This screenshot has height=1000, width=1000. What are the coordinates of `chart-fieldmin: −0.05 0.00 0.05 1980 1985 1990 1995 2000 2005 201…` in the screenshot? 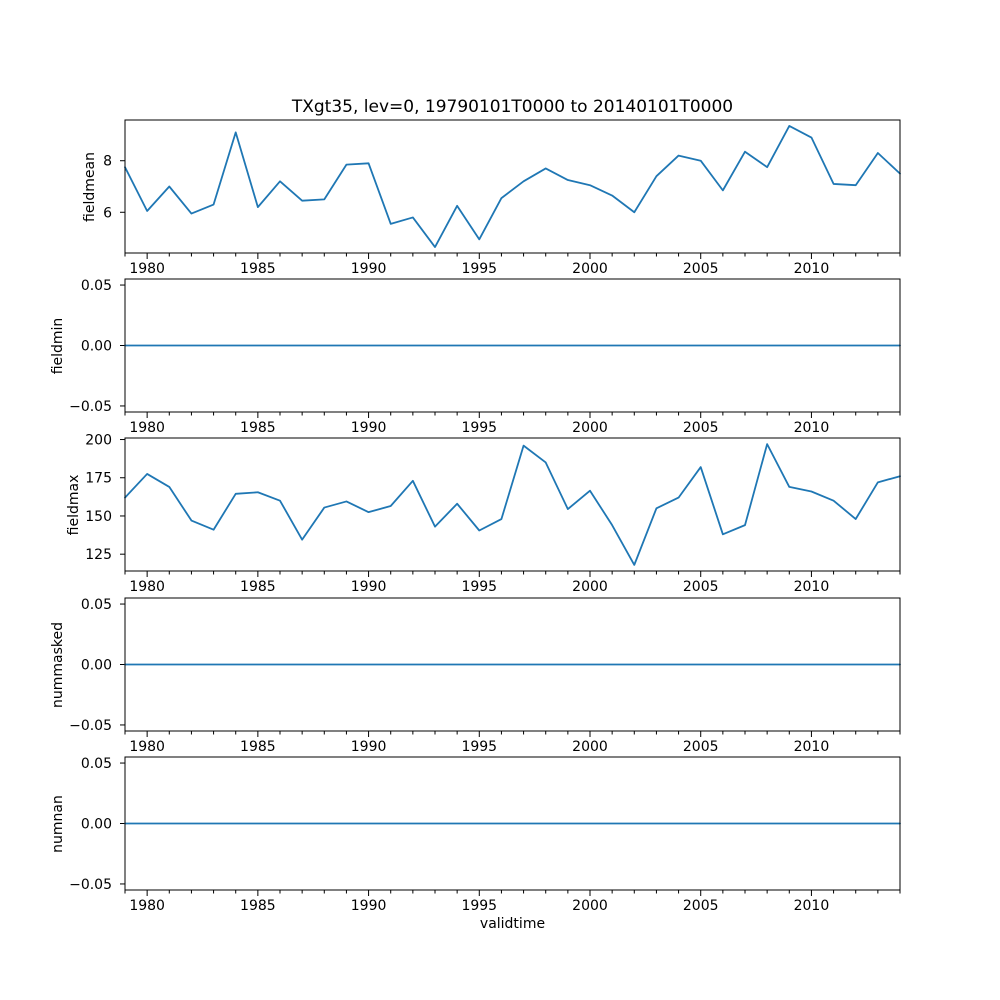 It's located at (485, 357).